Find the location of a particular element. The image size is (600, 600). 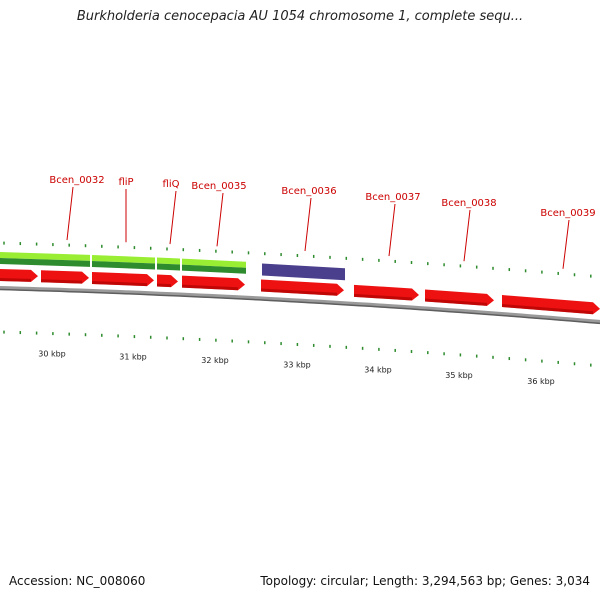

scale-label: 30 kbp is located at coordinates (52, 354).